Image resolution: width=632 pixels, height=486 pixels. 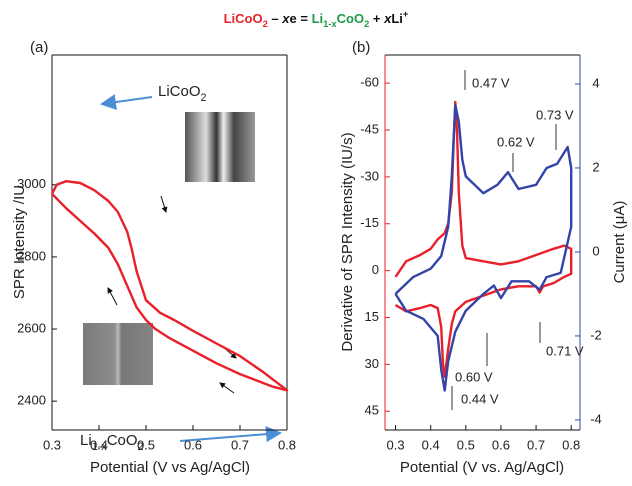 What do you see at coordinates (361, 47) in the screenshot?
I see `panel-label: (b)` at bounding box center [361, 47].